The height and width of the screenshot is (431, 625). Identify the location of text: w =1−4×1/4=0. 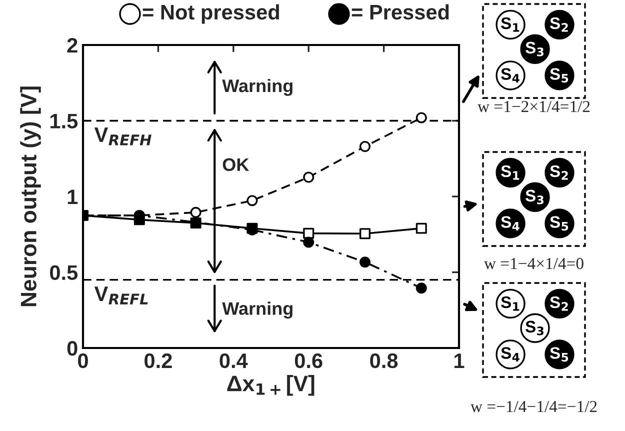
(534, 264).